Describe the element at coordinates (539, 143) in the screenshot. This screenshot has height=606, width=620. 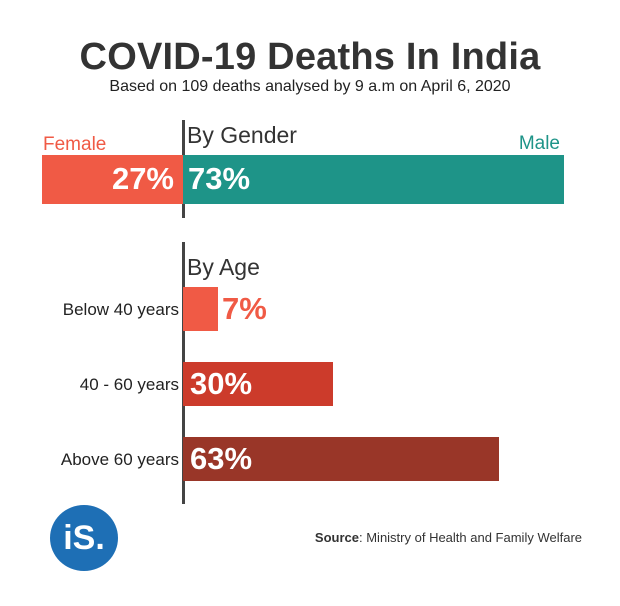
I see `male-label: Male` at that location.